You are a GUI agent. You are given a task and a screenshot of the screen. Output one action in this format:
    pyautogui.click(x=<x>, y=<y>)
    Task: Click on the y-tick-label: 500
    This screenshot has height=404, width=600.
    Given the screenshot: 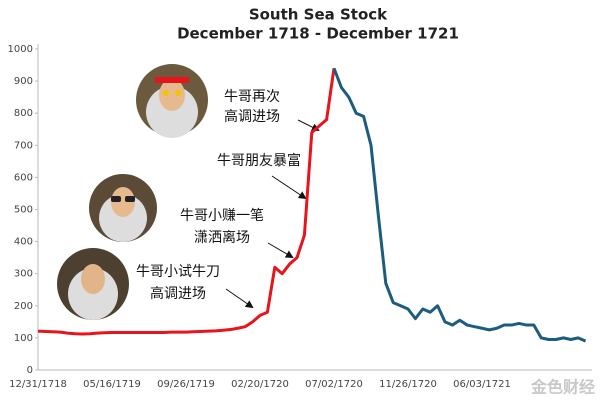 What is the action you would take?
    pyautogui.click(x=23, y=210)
    